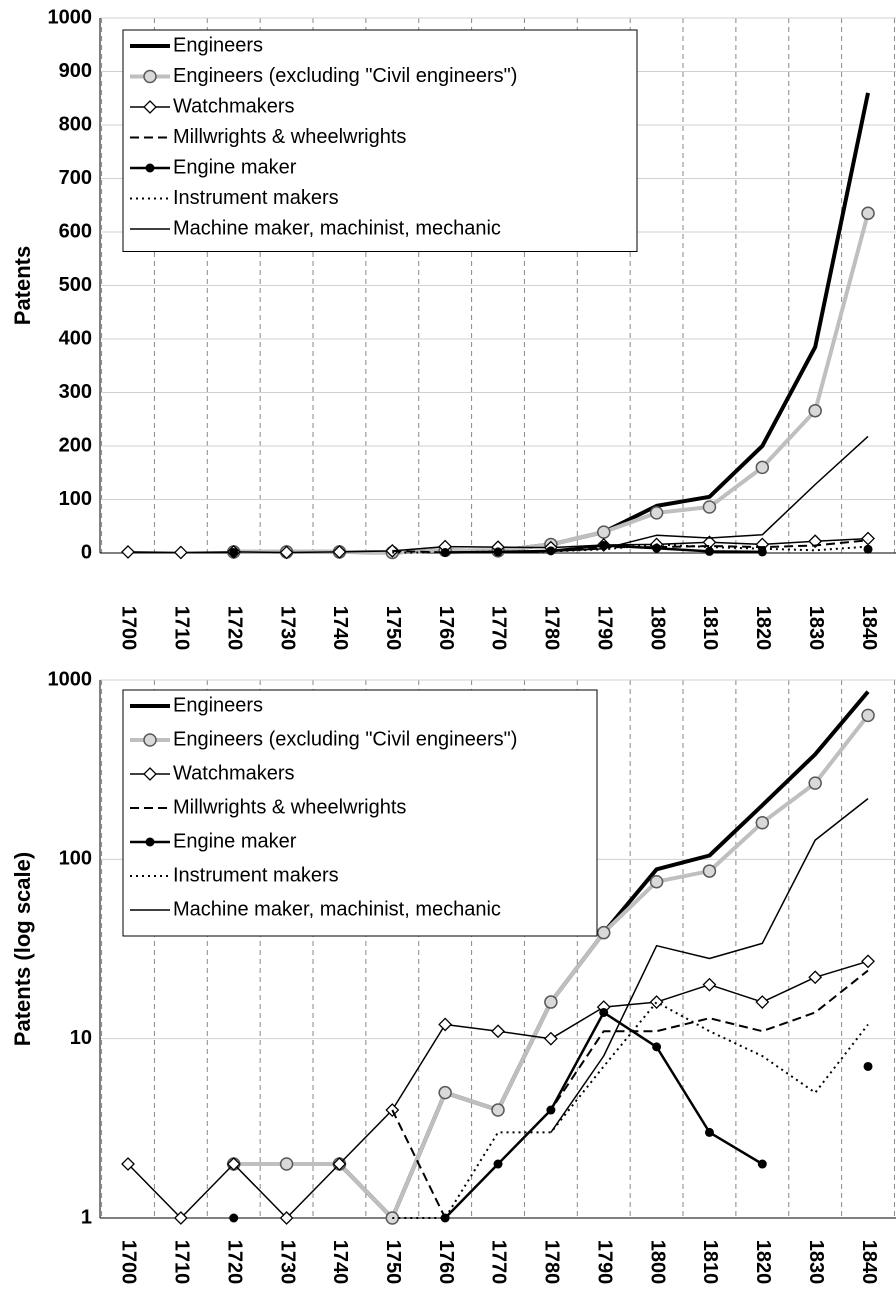  Describe the element at coordinates (75, 338) in the screenshot. I see `y-tick-label: 400` at that location.